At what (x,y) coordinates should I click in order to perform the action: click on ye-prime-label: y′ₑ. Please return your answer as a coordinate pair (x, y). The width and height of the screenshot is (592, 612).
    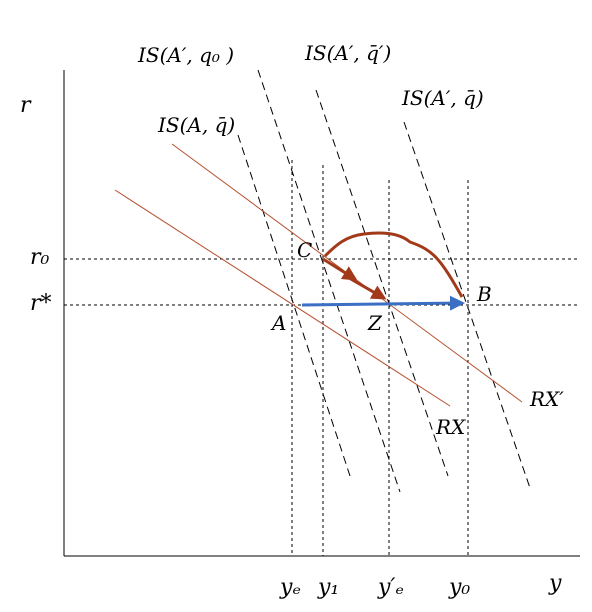
    Looking at the image, I should click on (390, 587).